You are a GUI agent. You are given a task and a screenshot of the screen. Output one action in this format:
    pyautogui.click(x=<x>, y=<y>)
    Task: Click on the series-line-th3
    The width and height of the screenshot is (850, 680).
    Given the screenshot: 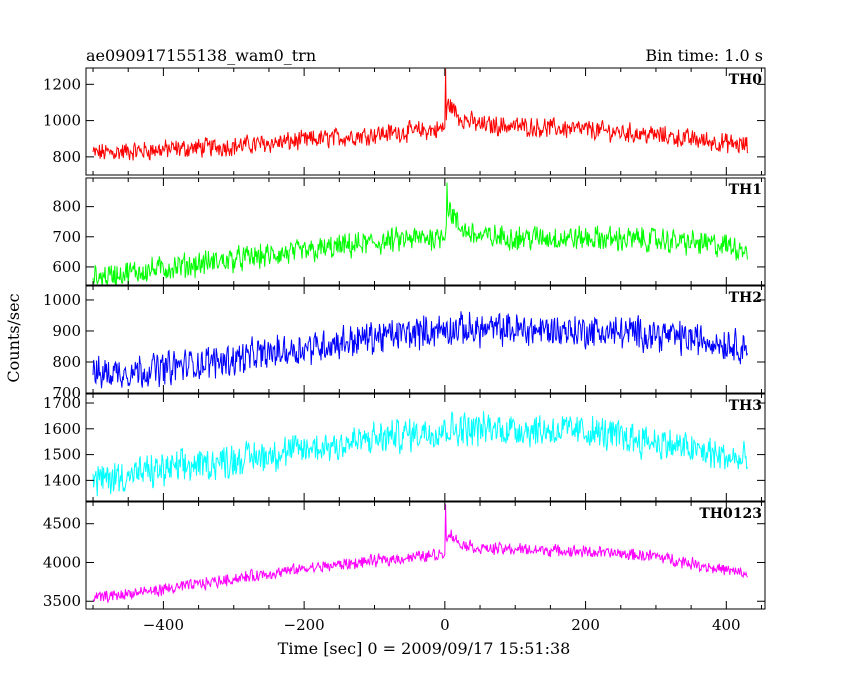 What is the action you would take?
    pyautogui.click(x=420, y=454)
    